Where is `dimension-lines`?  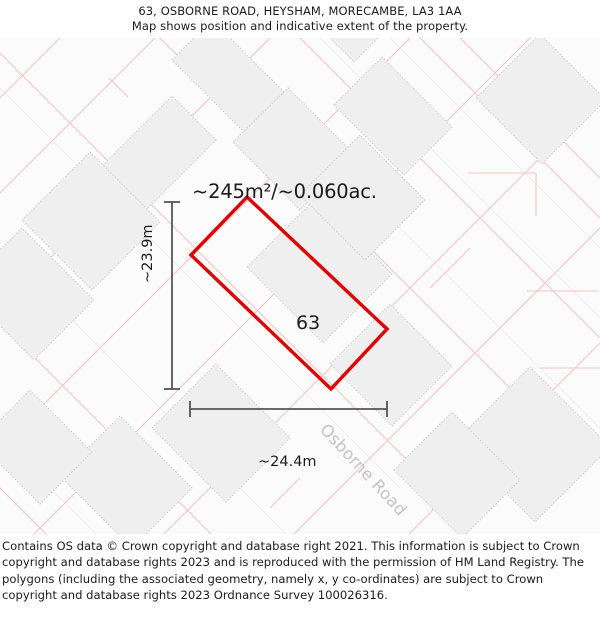 dimension-lines is located at coordinates (276, 309).